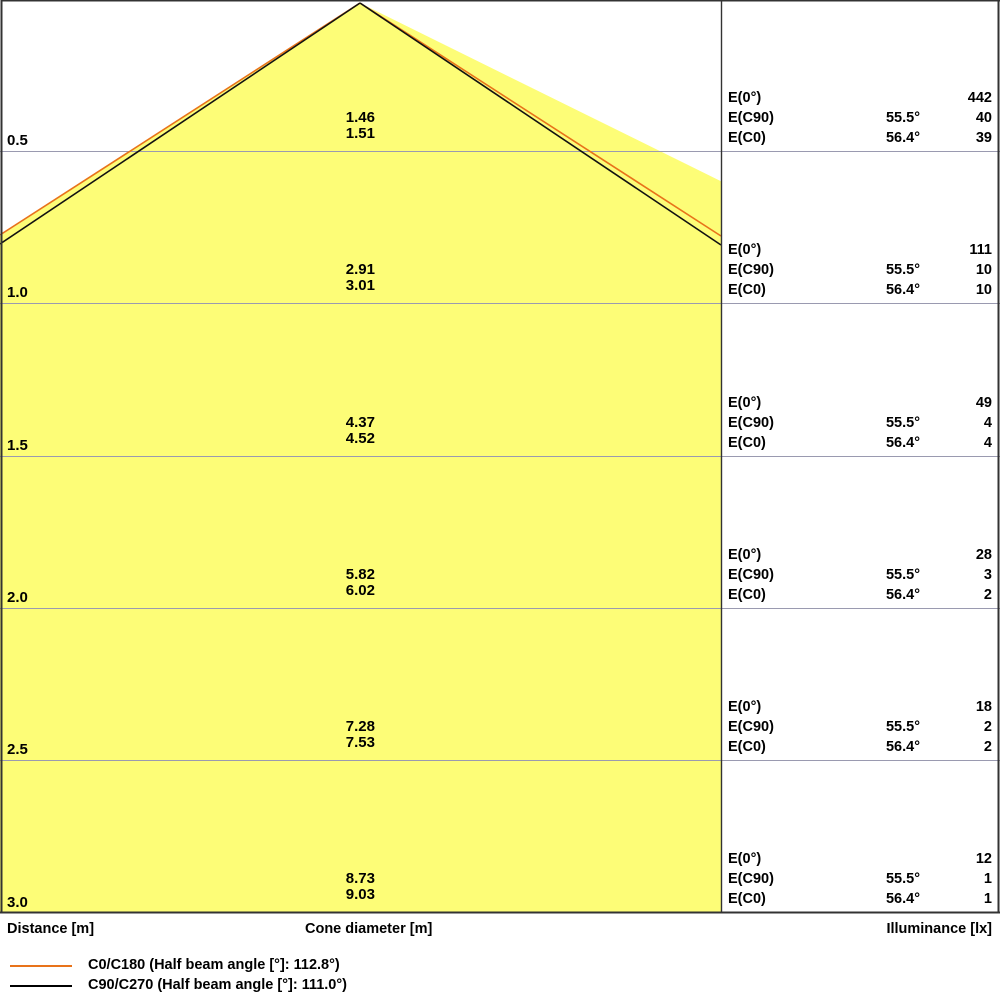 Image resolution: width=1000 pixels, height=1000 pixels. What do you see at coordinates (860, 899) in the screenshot?
I see `illuminance-row: E(C0) 56.4° 1` at bounding box center [860, 899].